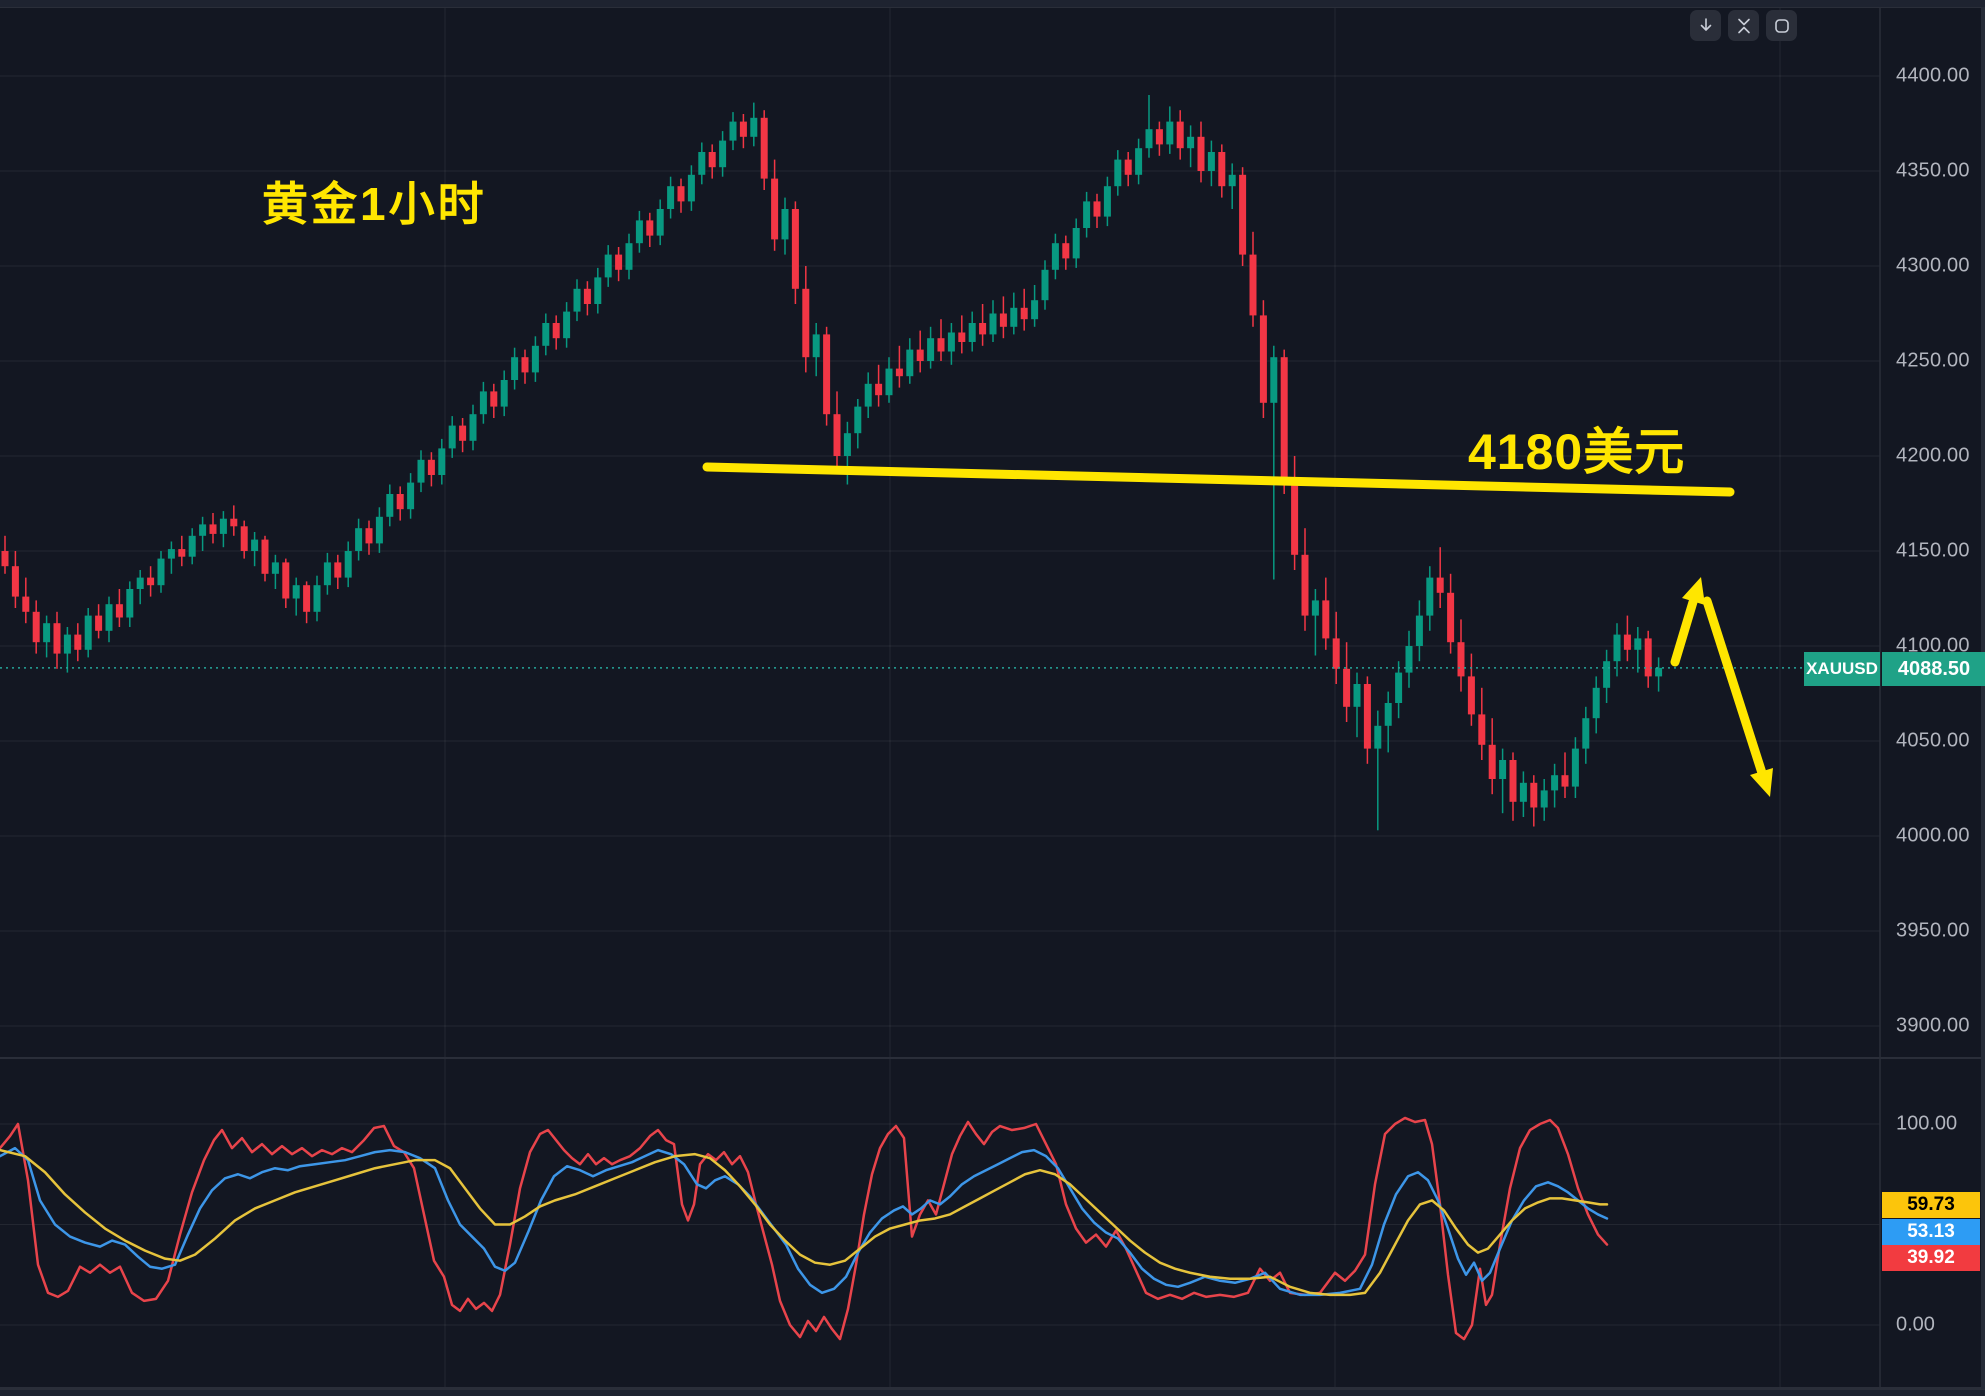 Image resolution: width=1985 pixels, height=1396 pixels. What do you see at coordinates (1894, 669) in the screenshot?
I see `last-price-label: XAUUSD 4088.50` at bounding box center [1894, 669].